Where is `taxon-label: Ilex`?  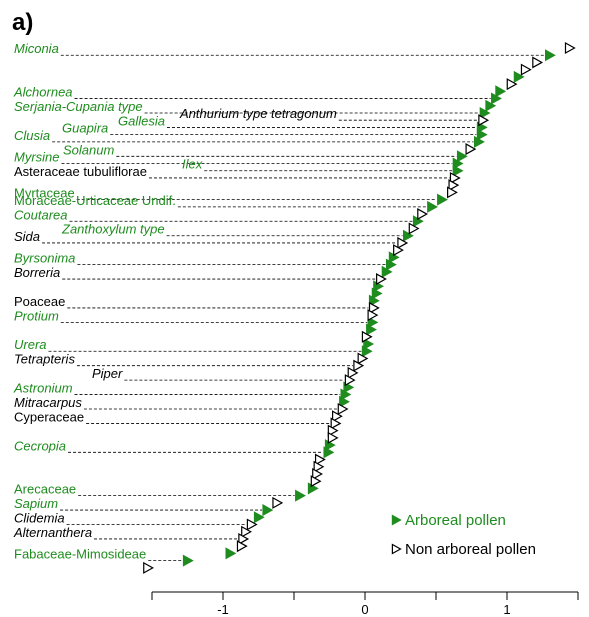 taxon-label: Ilex is located at coordinates (192, 164).